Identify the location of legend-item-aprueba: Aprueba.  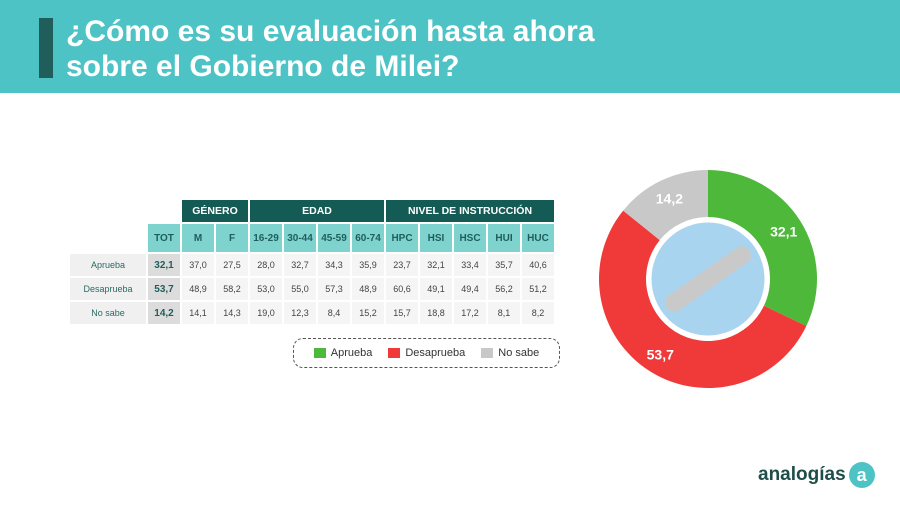
(343, 353).